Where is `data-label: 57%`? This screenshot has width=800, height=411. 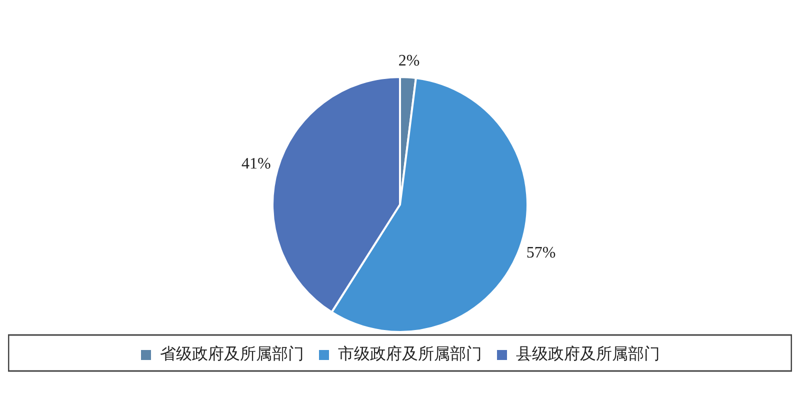
data-label: 57% is located at coordinates (541, 253).